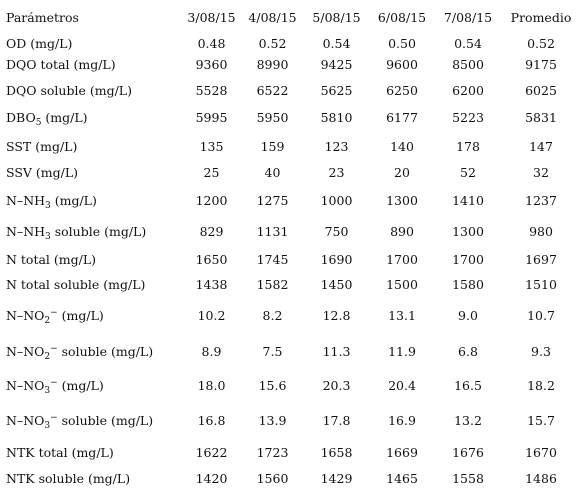 The image size is (581, 499). What do you see at coordinates (91, 231) in the screenshot?
I see `parameter-cell: N–NH3 soluble (mg/L)` at bounding box center [91, 231].